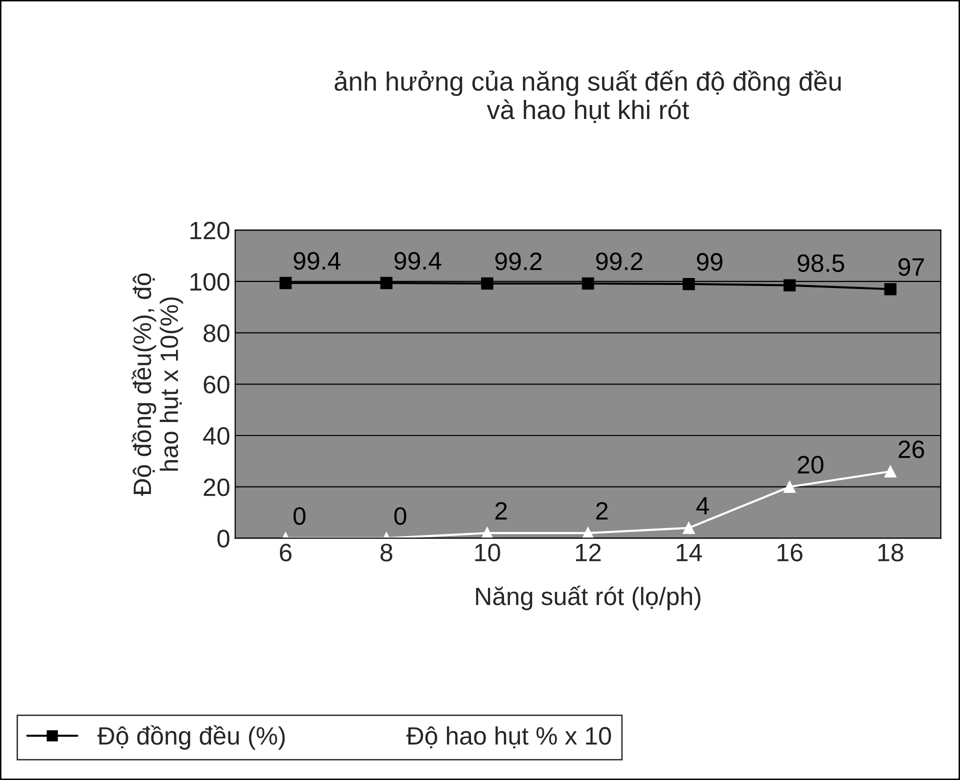 This screenshot has width=960, height=780. I want to click on y-tick-label: 0, so click(223, 539).